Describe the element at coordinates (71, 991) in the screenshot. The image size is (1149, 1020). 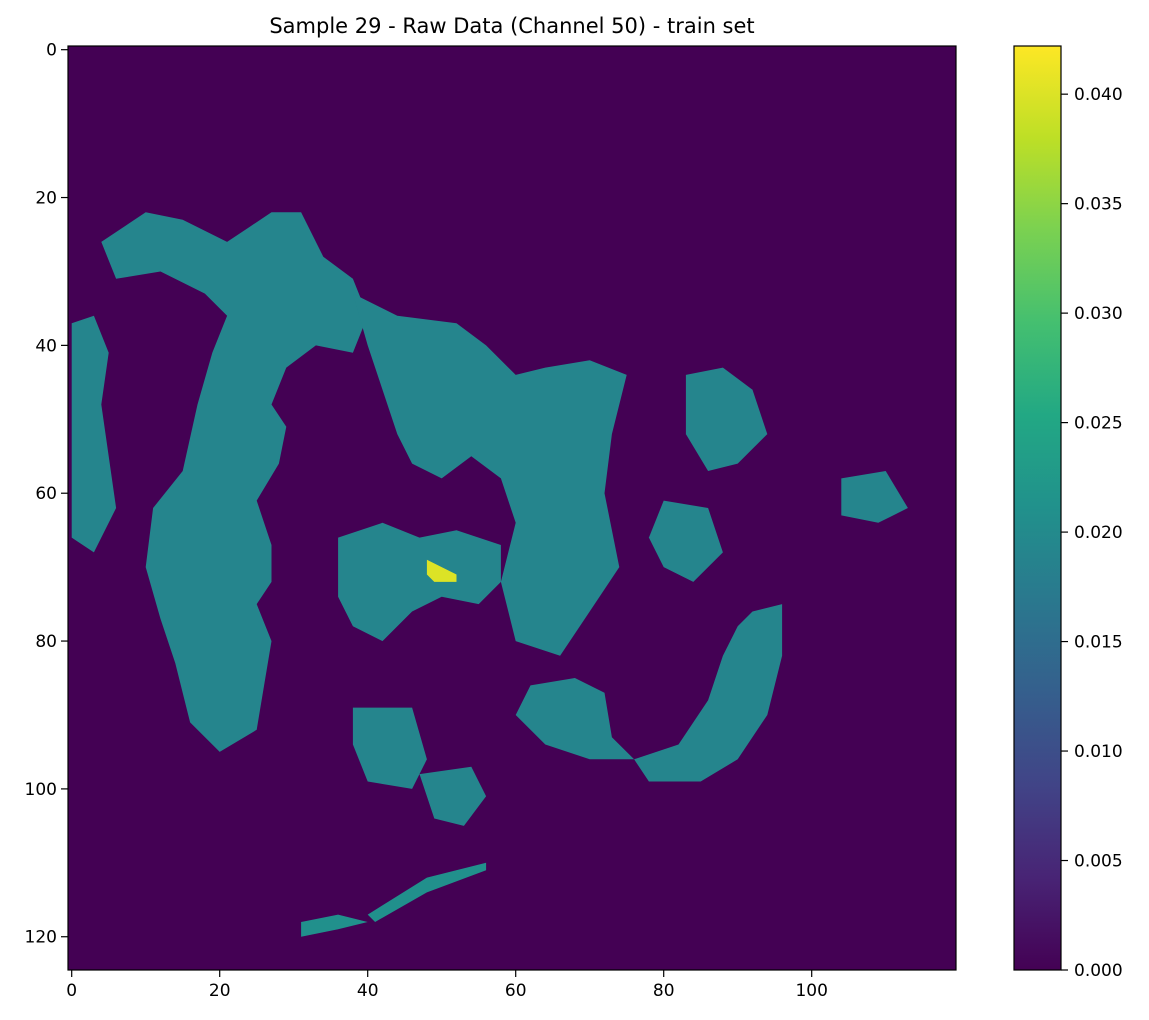
I see `x-tick-label: 0` at that location.